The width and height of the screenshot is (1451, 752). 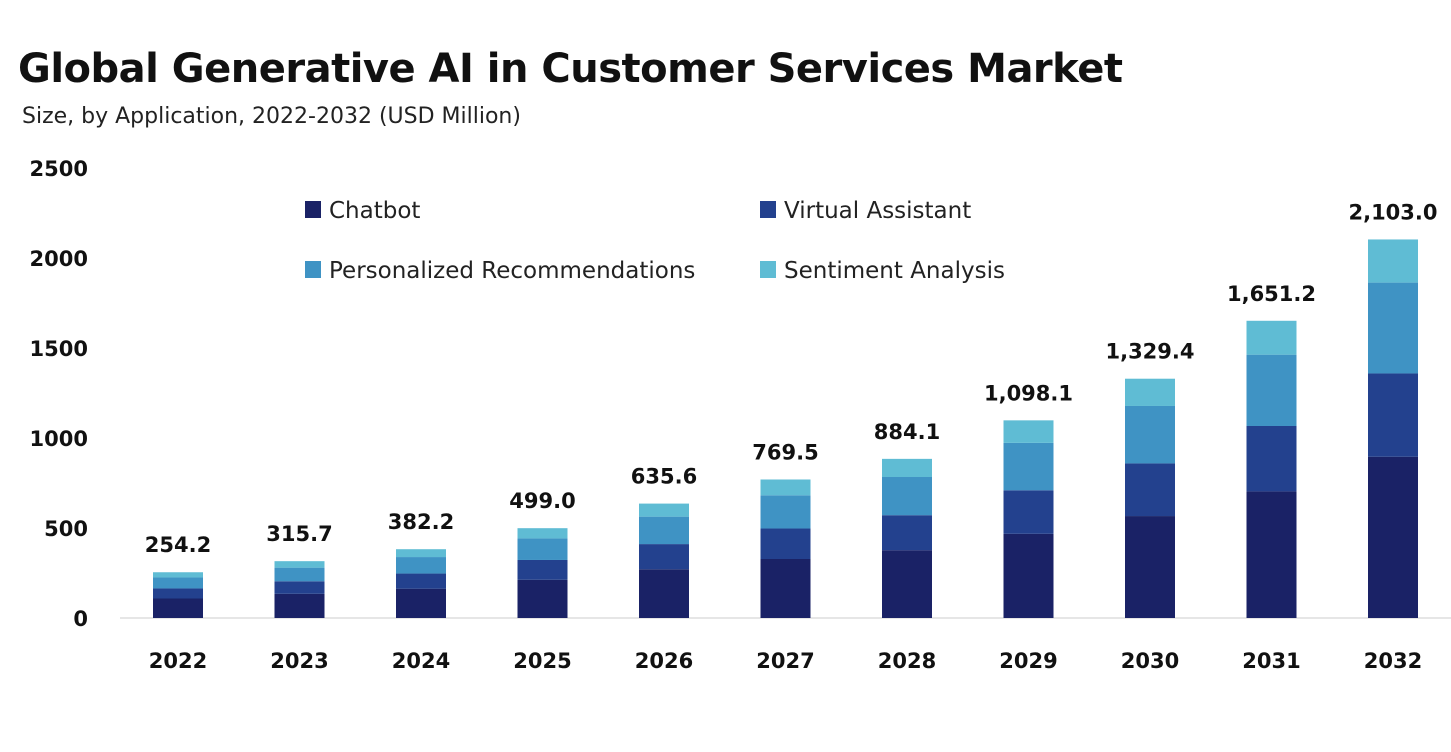 I want to click on y-tick-label: 2000, so click(x=59, y=259).